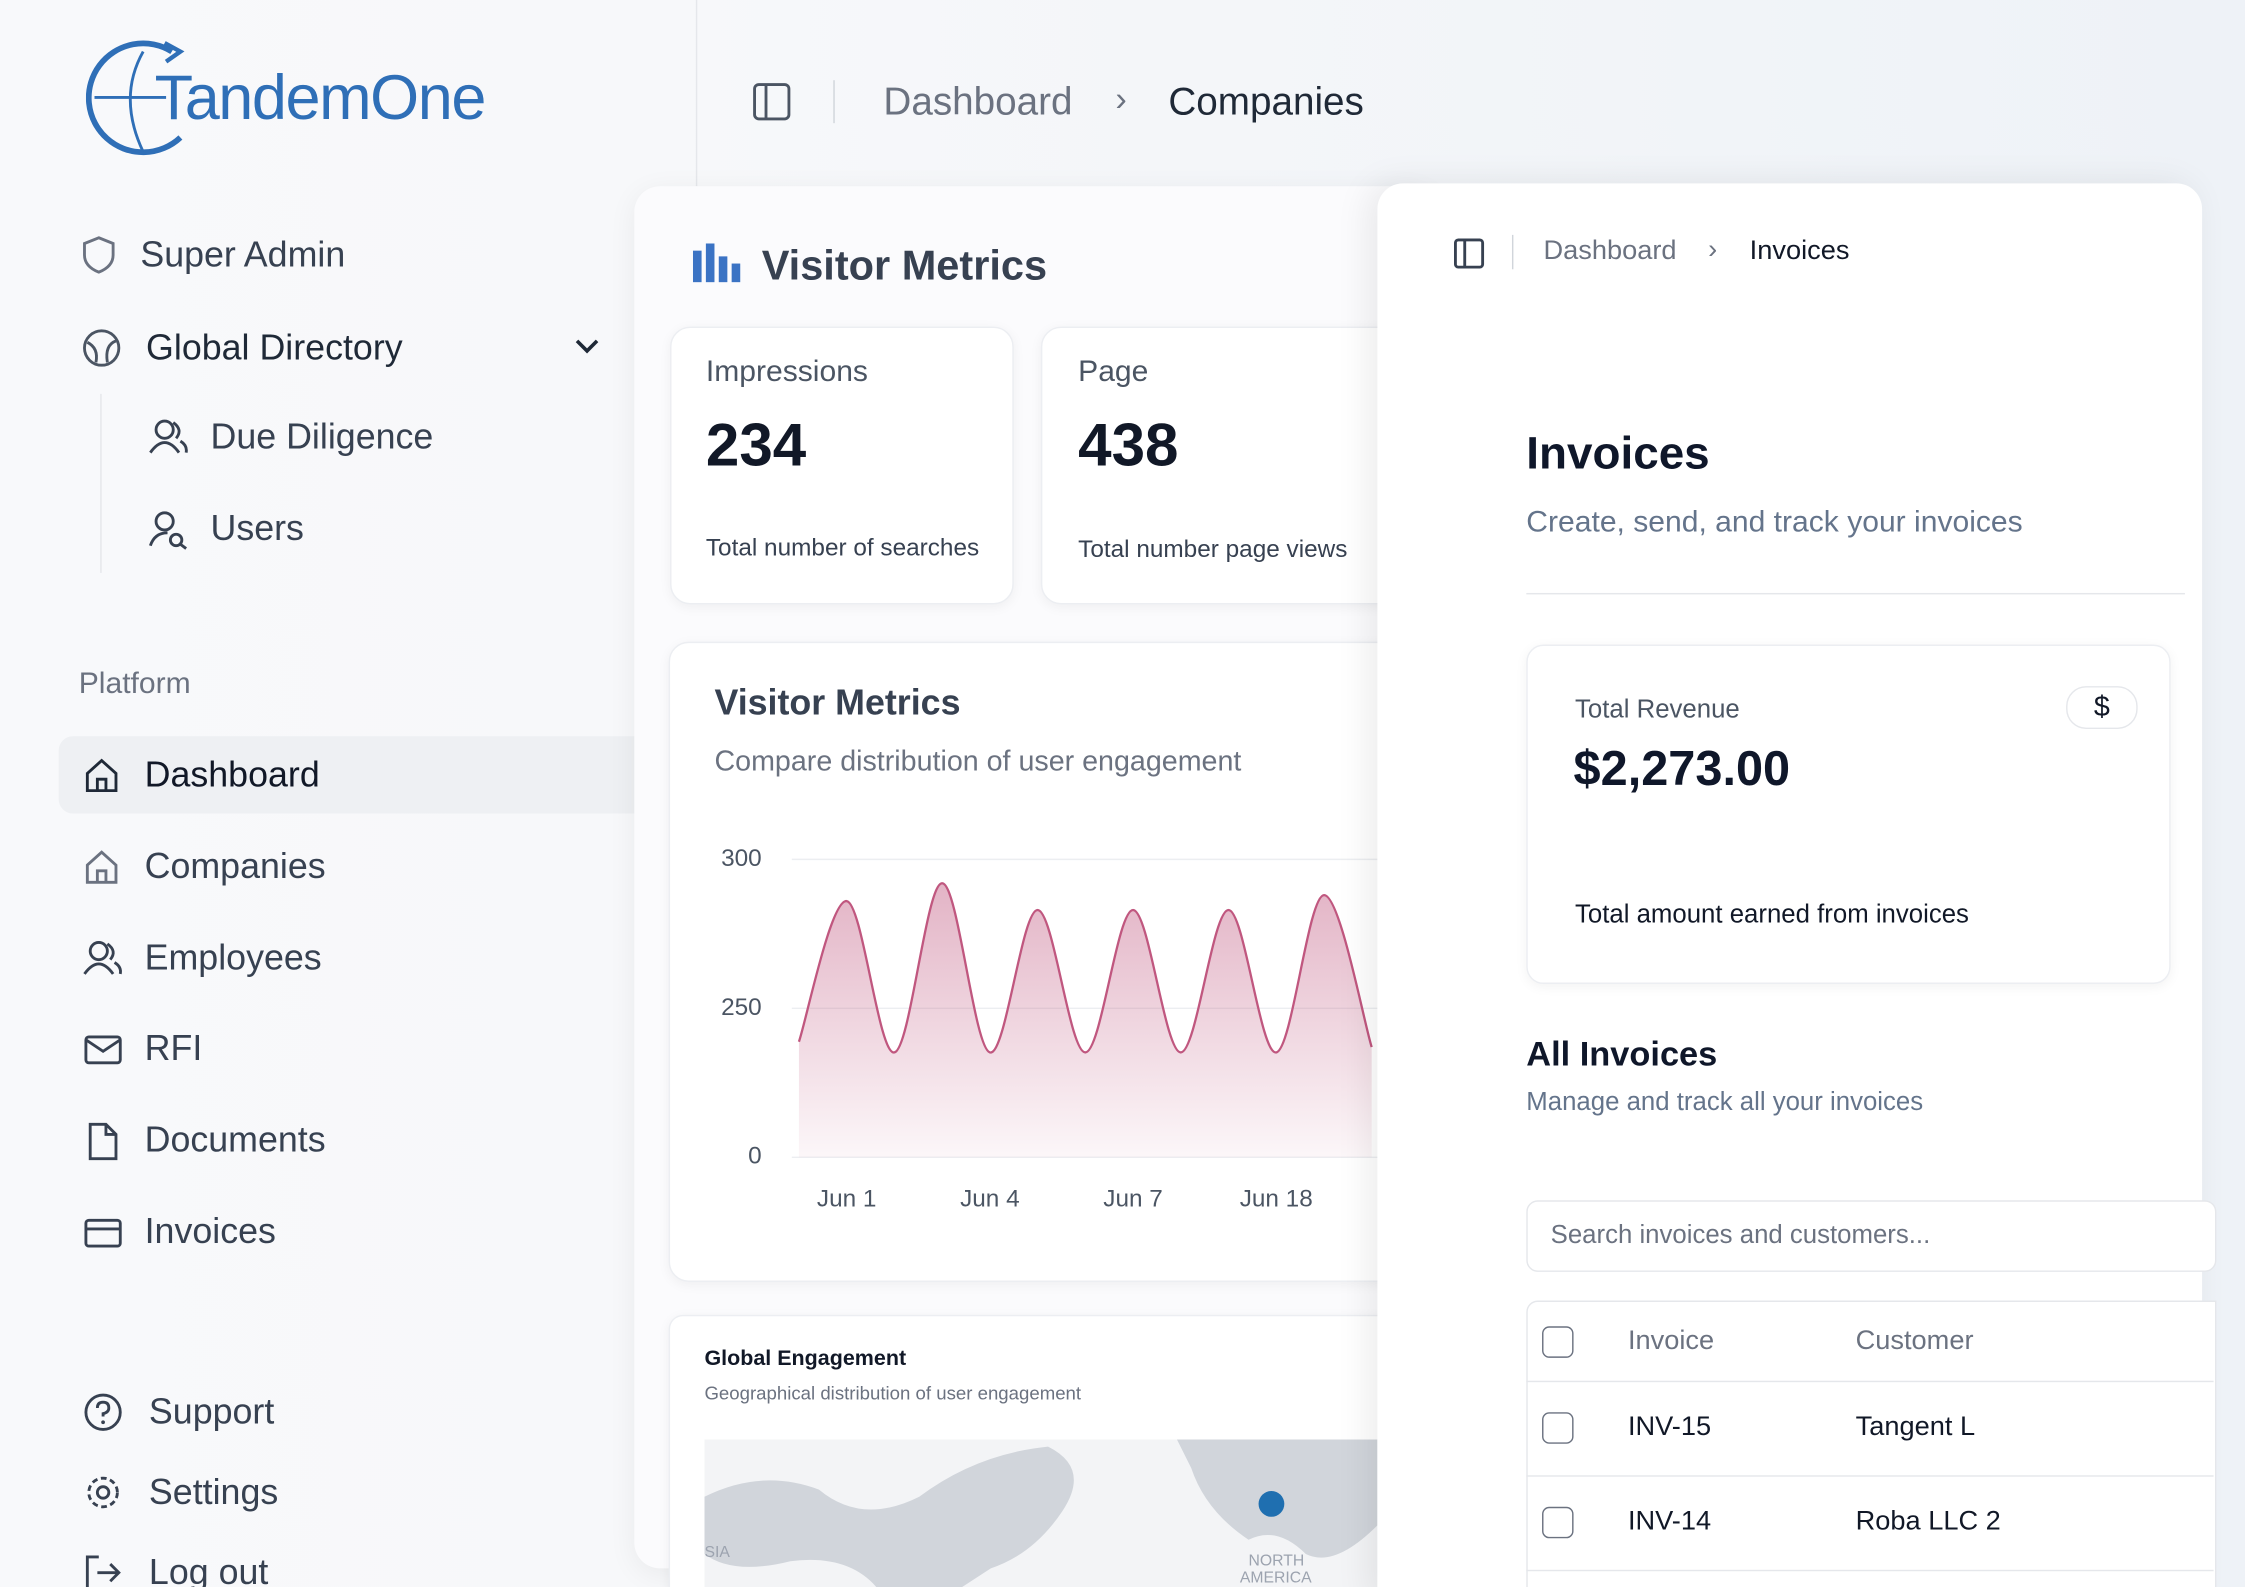 The height and width of the screenshot is (1587, 2245). Describe the element at coordinates (235, 1140) in the screenshot. I see `nav-item: Documents` at that location.